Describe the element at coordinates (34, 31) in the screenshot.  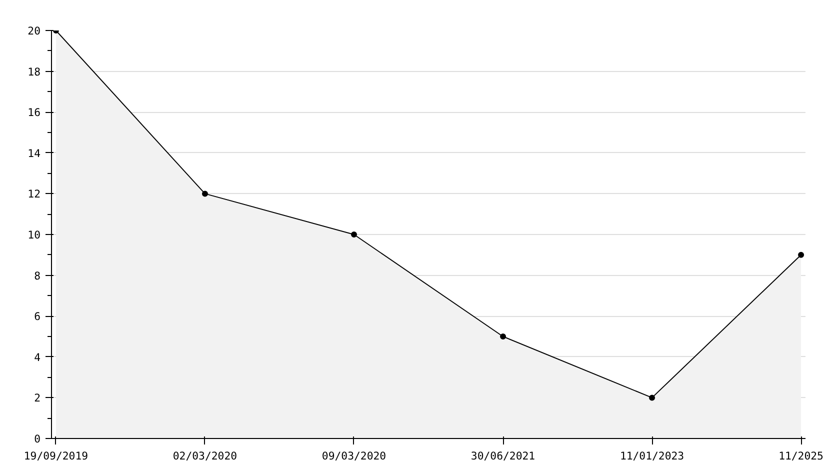
I see `y-tick-label: 20` at that location.